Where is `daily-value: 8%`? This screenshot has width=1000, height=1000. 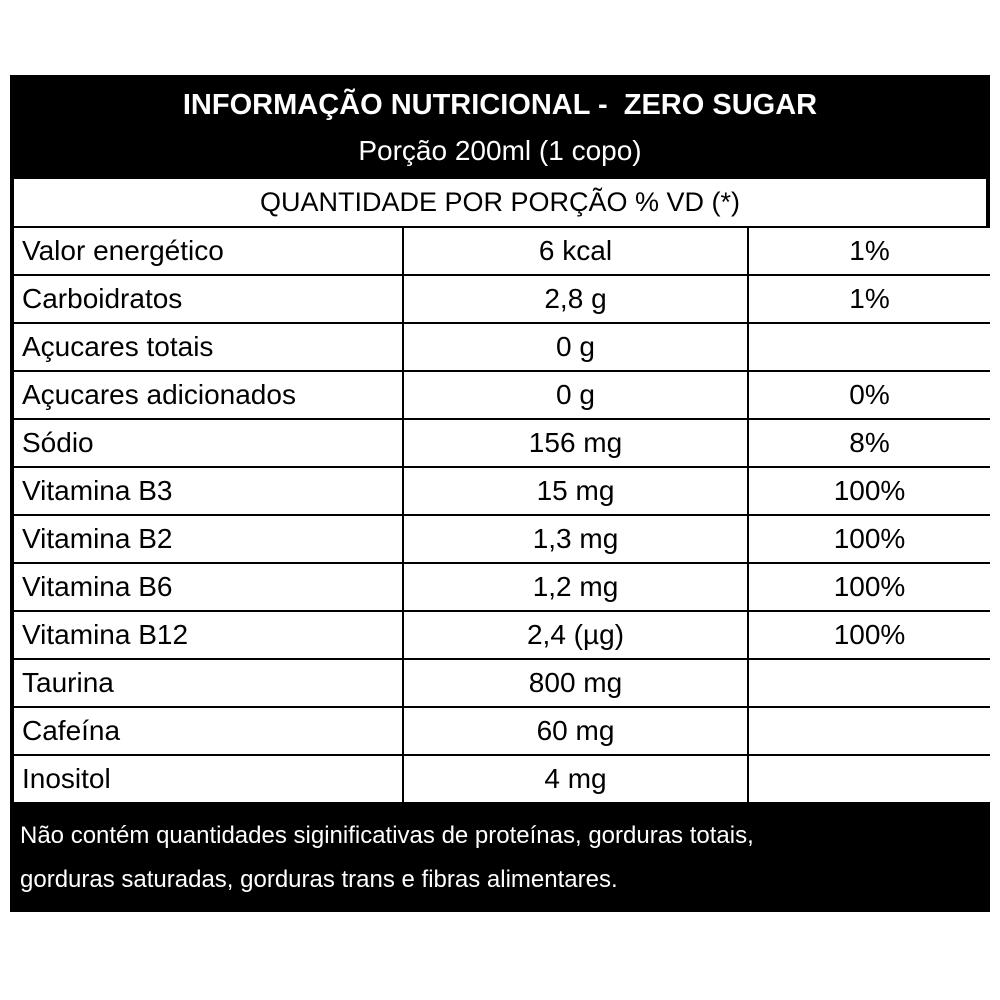 daily-value: 8% is located at coordinates (868, 443).